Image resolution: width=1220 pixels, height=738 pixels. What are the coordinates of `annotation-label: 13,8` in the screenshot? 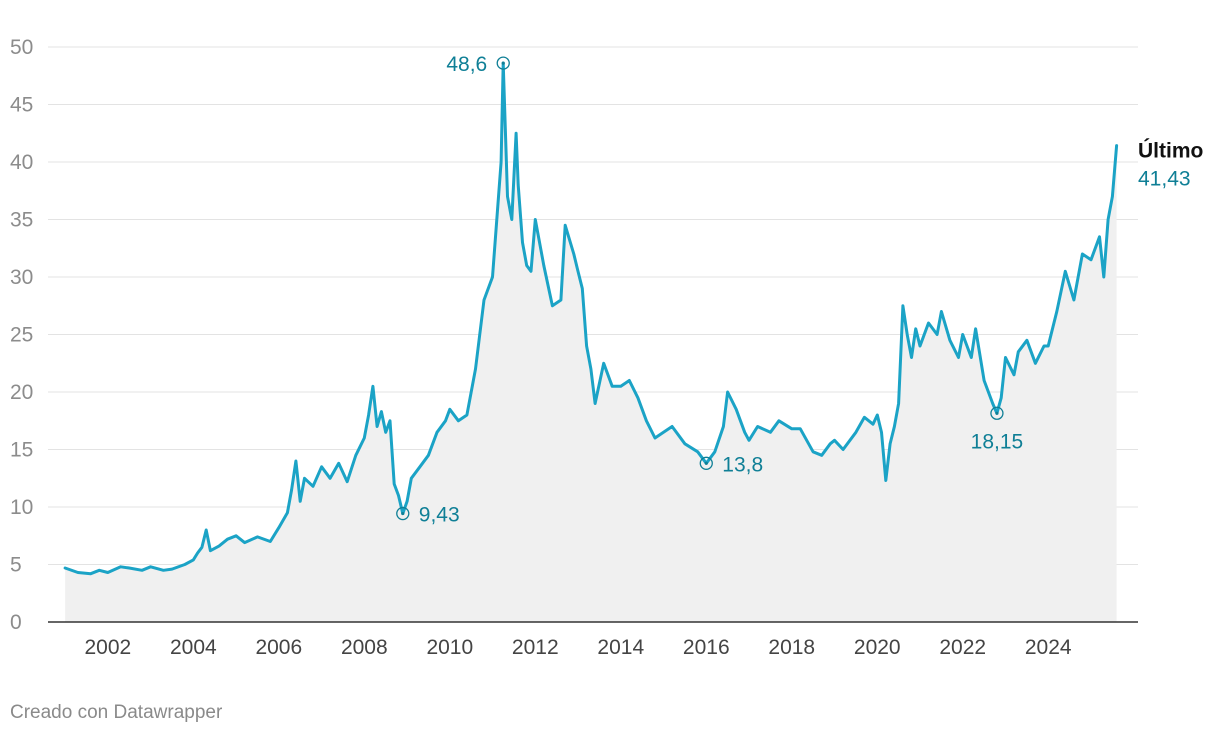 It's located at (742, 464).